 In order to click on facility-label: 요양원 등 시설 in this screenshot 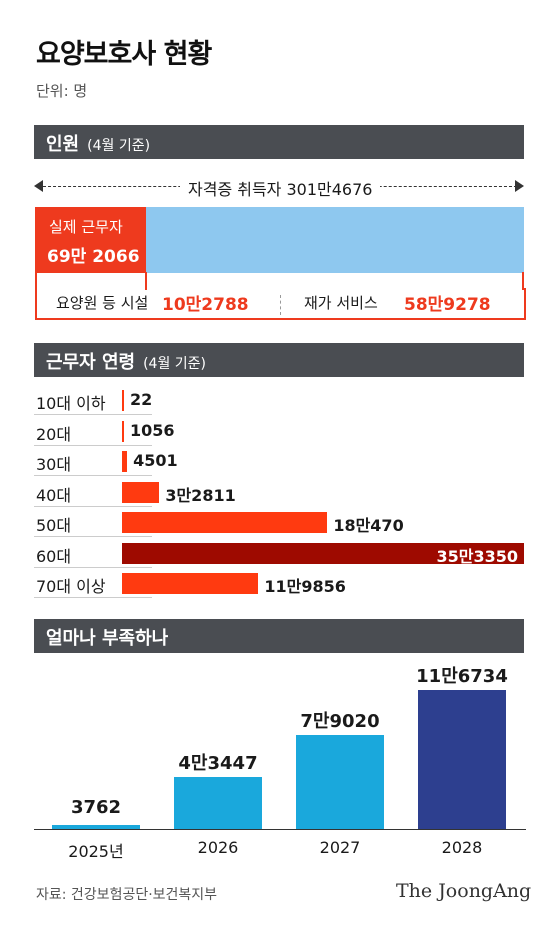, I will do `click(102, 303)`.